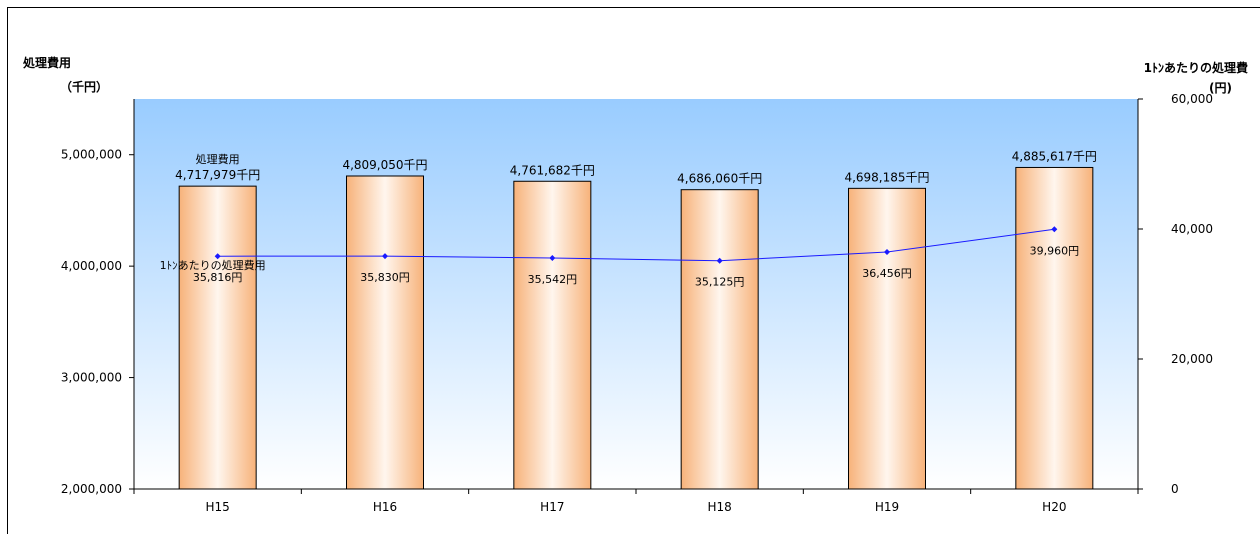 This screenshot has height=534, width=1260. Describe the element at coordinates (1054, 156) in the screenshot. I see `bar-value-label: 4,885,617千円` at that location.